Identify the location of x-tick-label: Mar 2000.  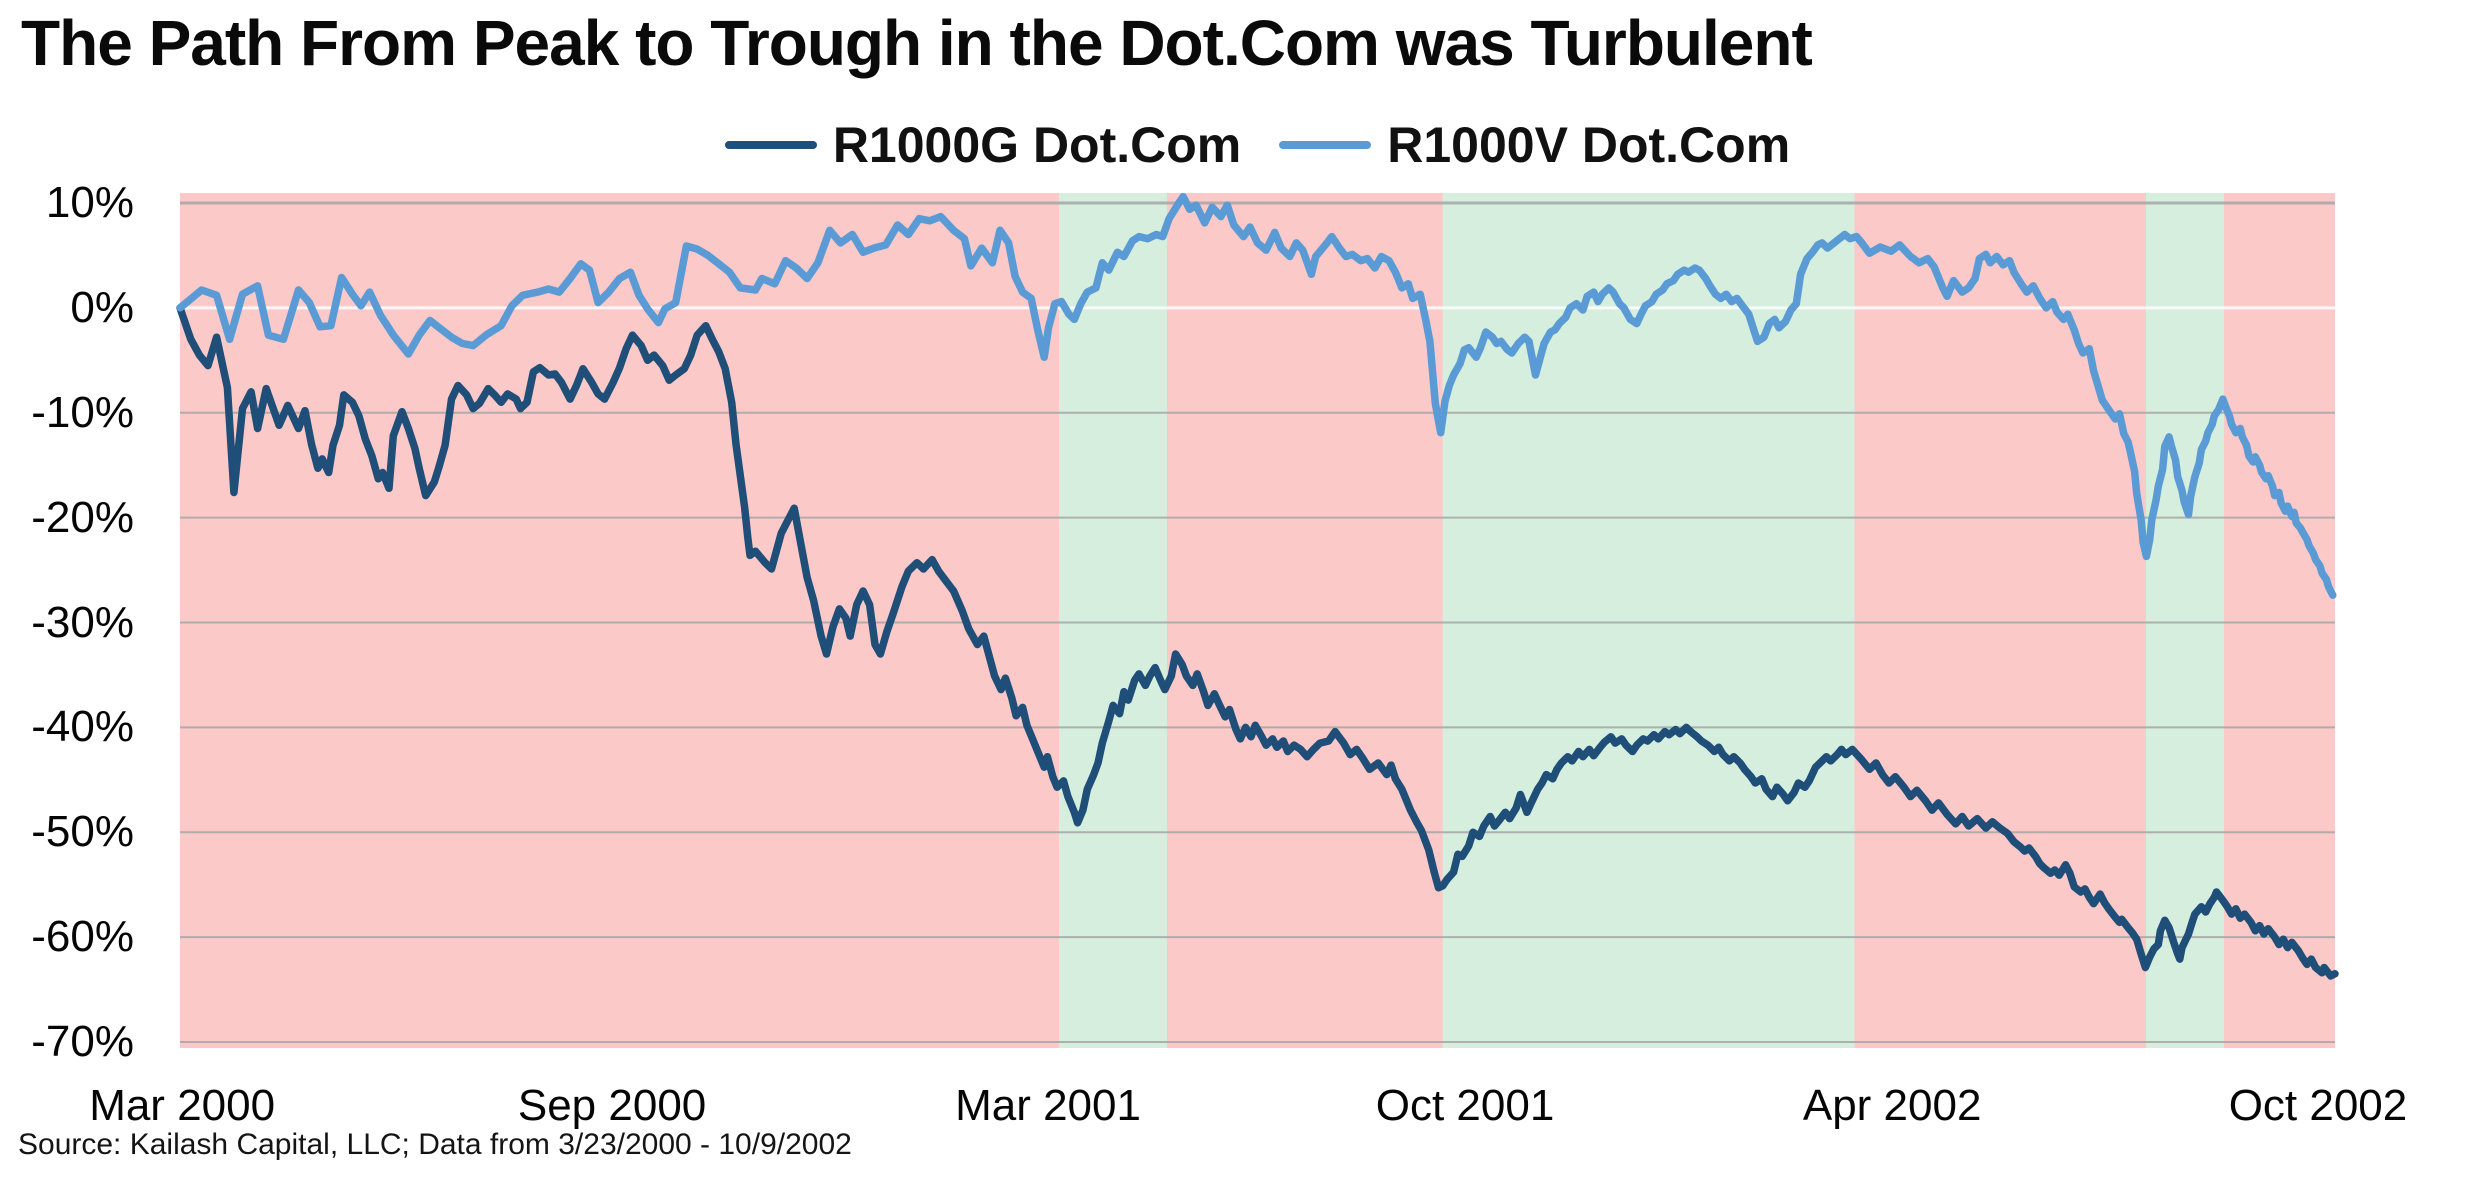
(182, 1105).